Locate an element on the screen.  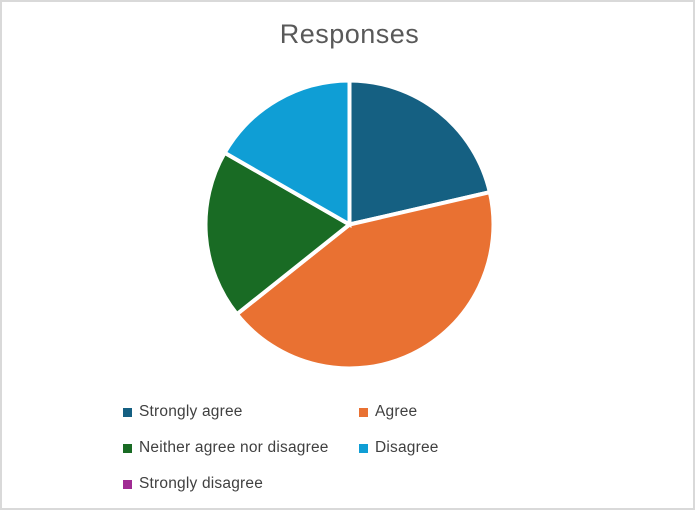
legend-label-neither-agree-nor-disagree: Neither agree nor disagree is located at coordinates (234, 447).